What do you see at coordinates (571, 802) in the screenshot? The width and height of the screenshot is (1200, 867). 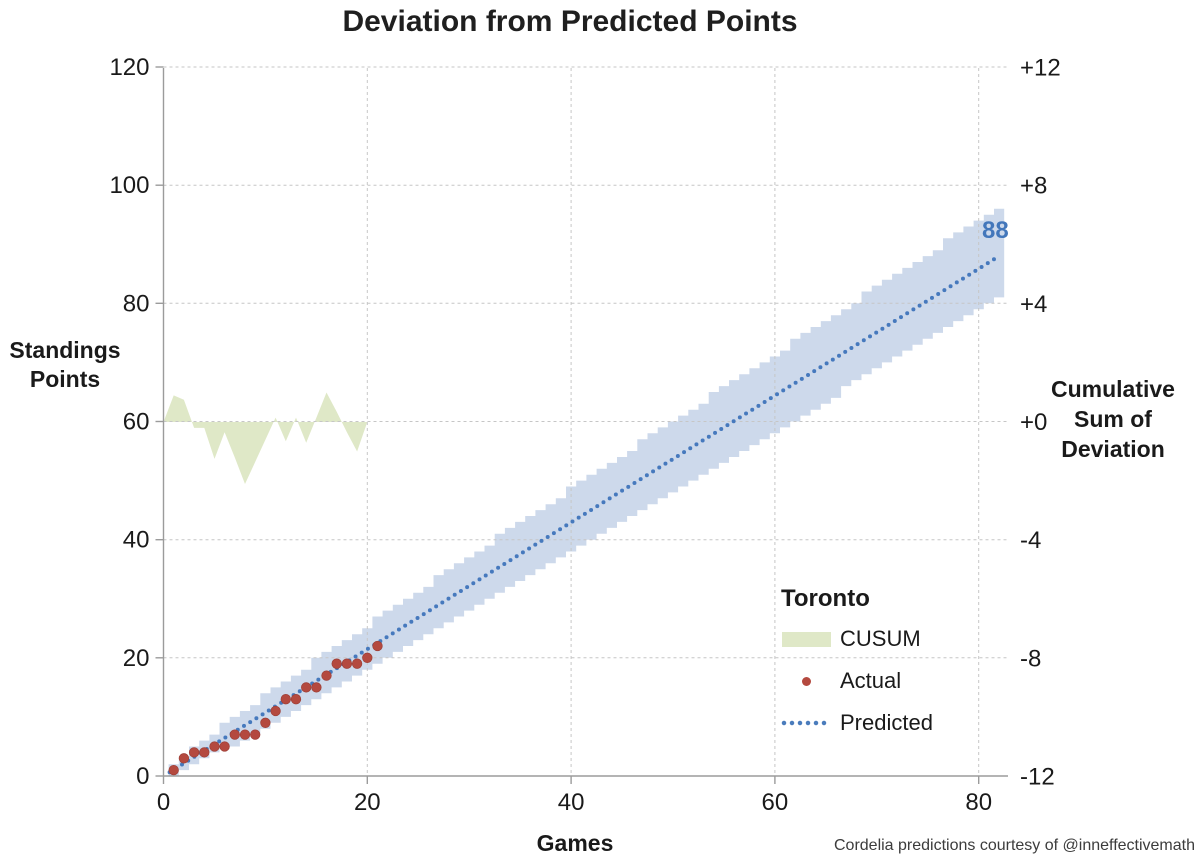 I see `x-axis-tick-label: 40` at bounding box center [571, 802].